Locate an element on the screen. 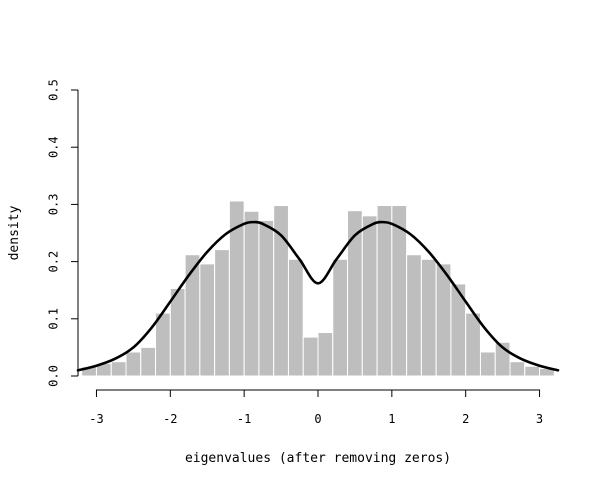  y-axis-ticks: 0.0 0.1 0.2 0.3 0.4 0.5 is located at coordinates (62, 233).